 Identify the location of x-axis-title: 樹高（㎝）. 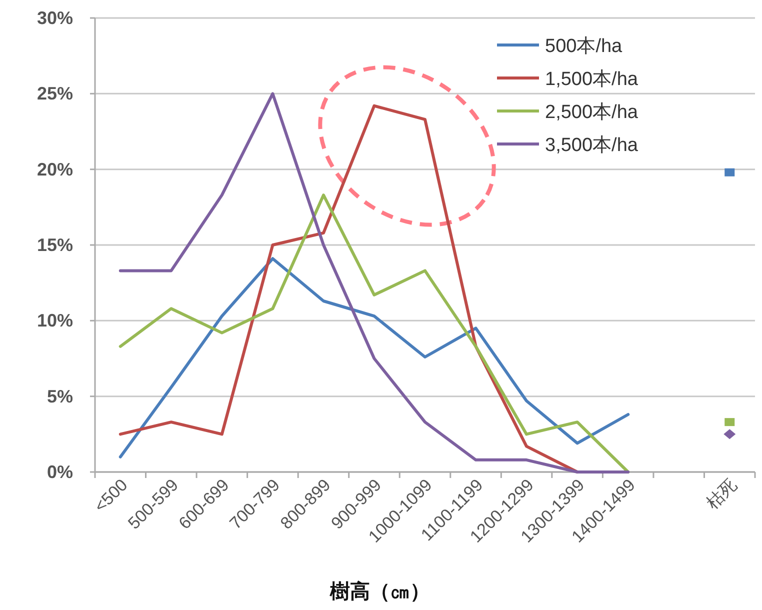
(379, 591).